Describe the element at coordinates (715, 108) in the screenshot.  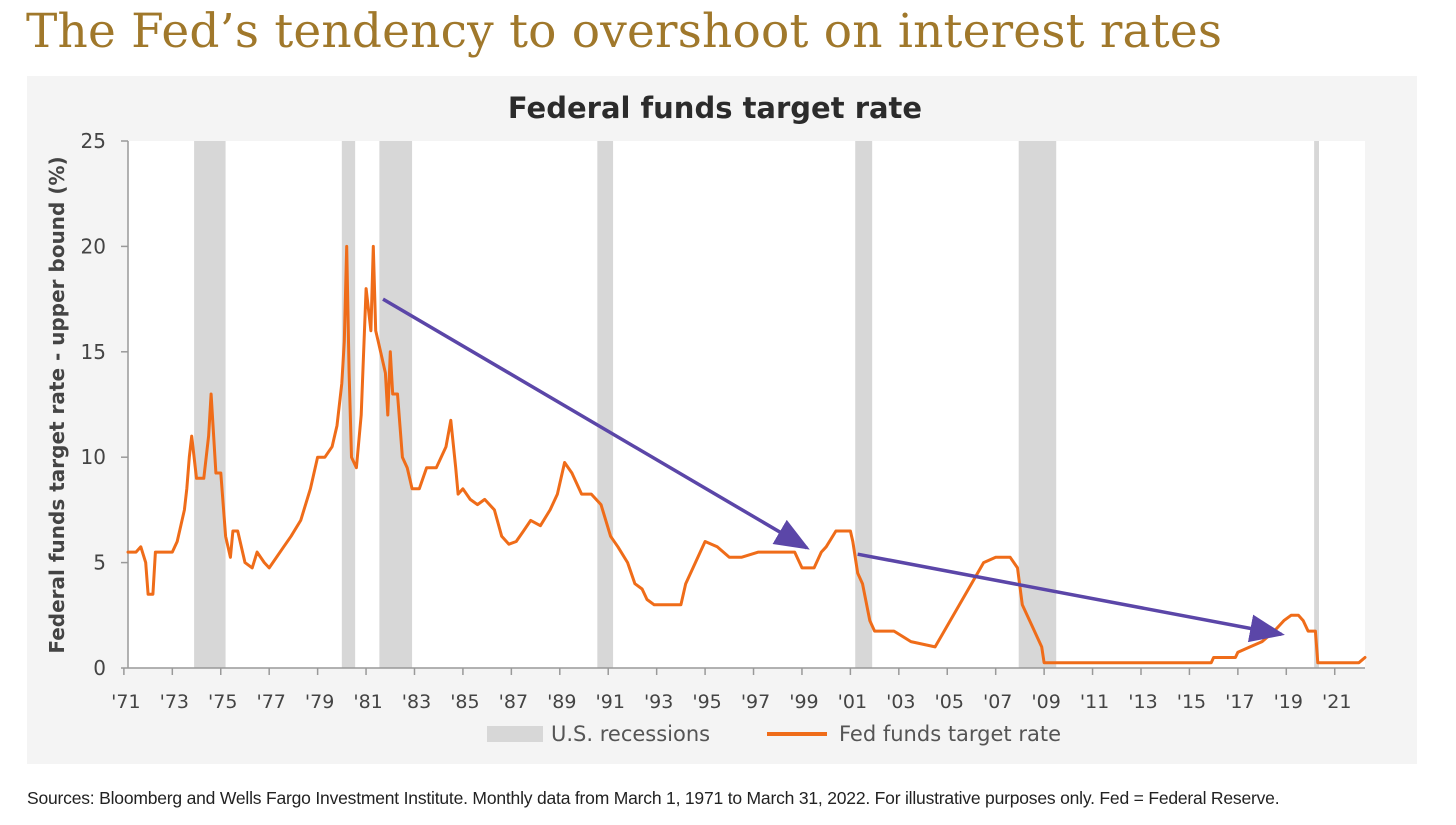
I see `chart-title: Federal funds target rate` at that location.